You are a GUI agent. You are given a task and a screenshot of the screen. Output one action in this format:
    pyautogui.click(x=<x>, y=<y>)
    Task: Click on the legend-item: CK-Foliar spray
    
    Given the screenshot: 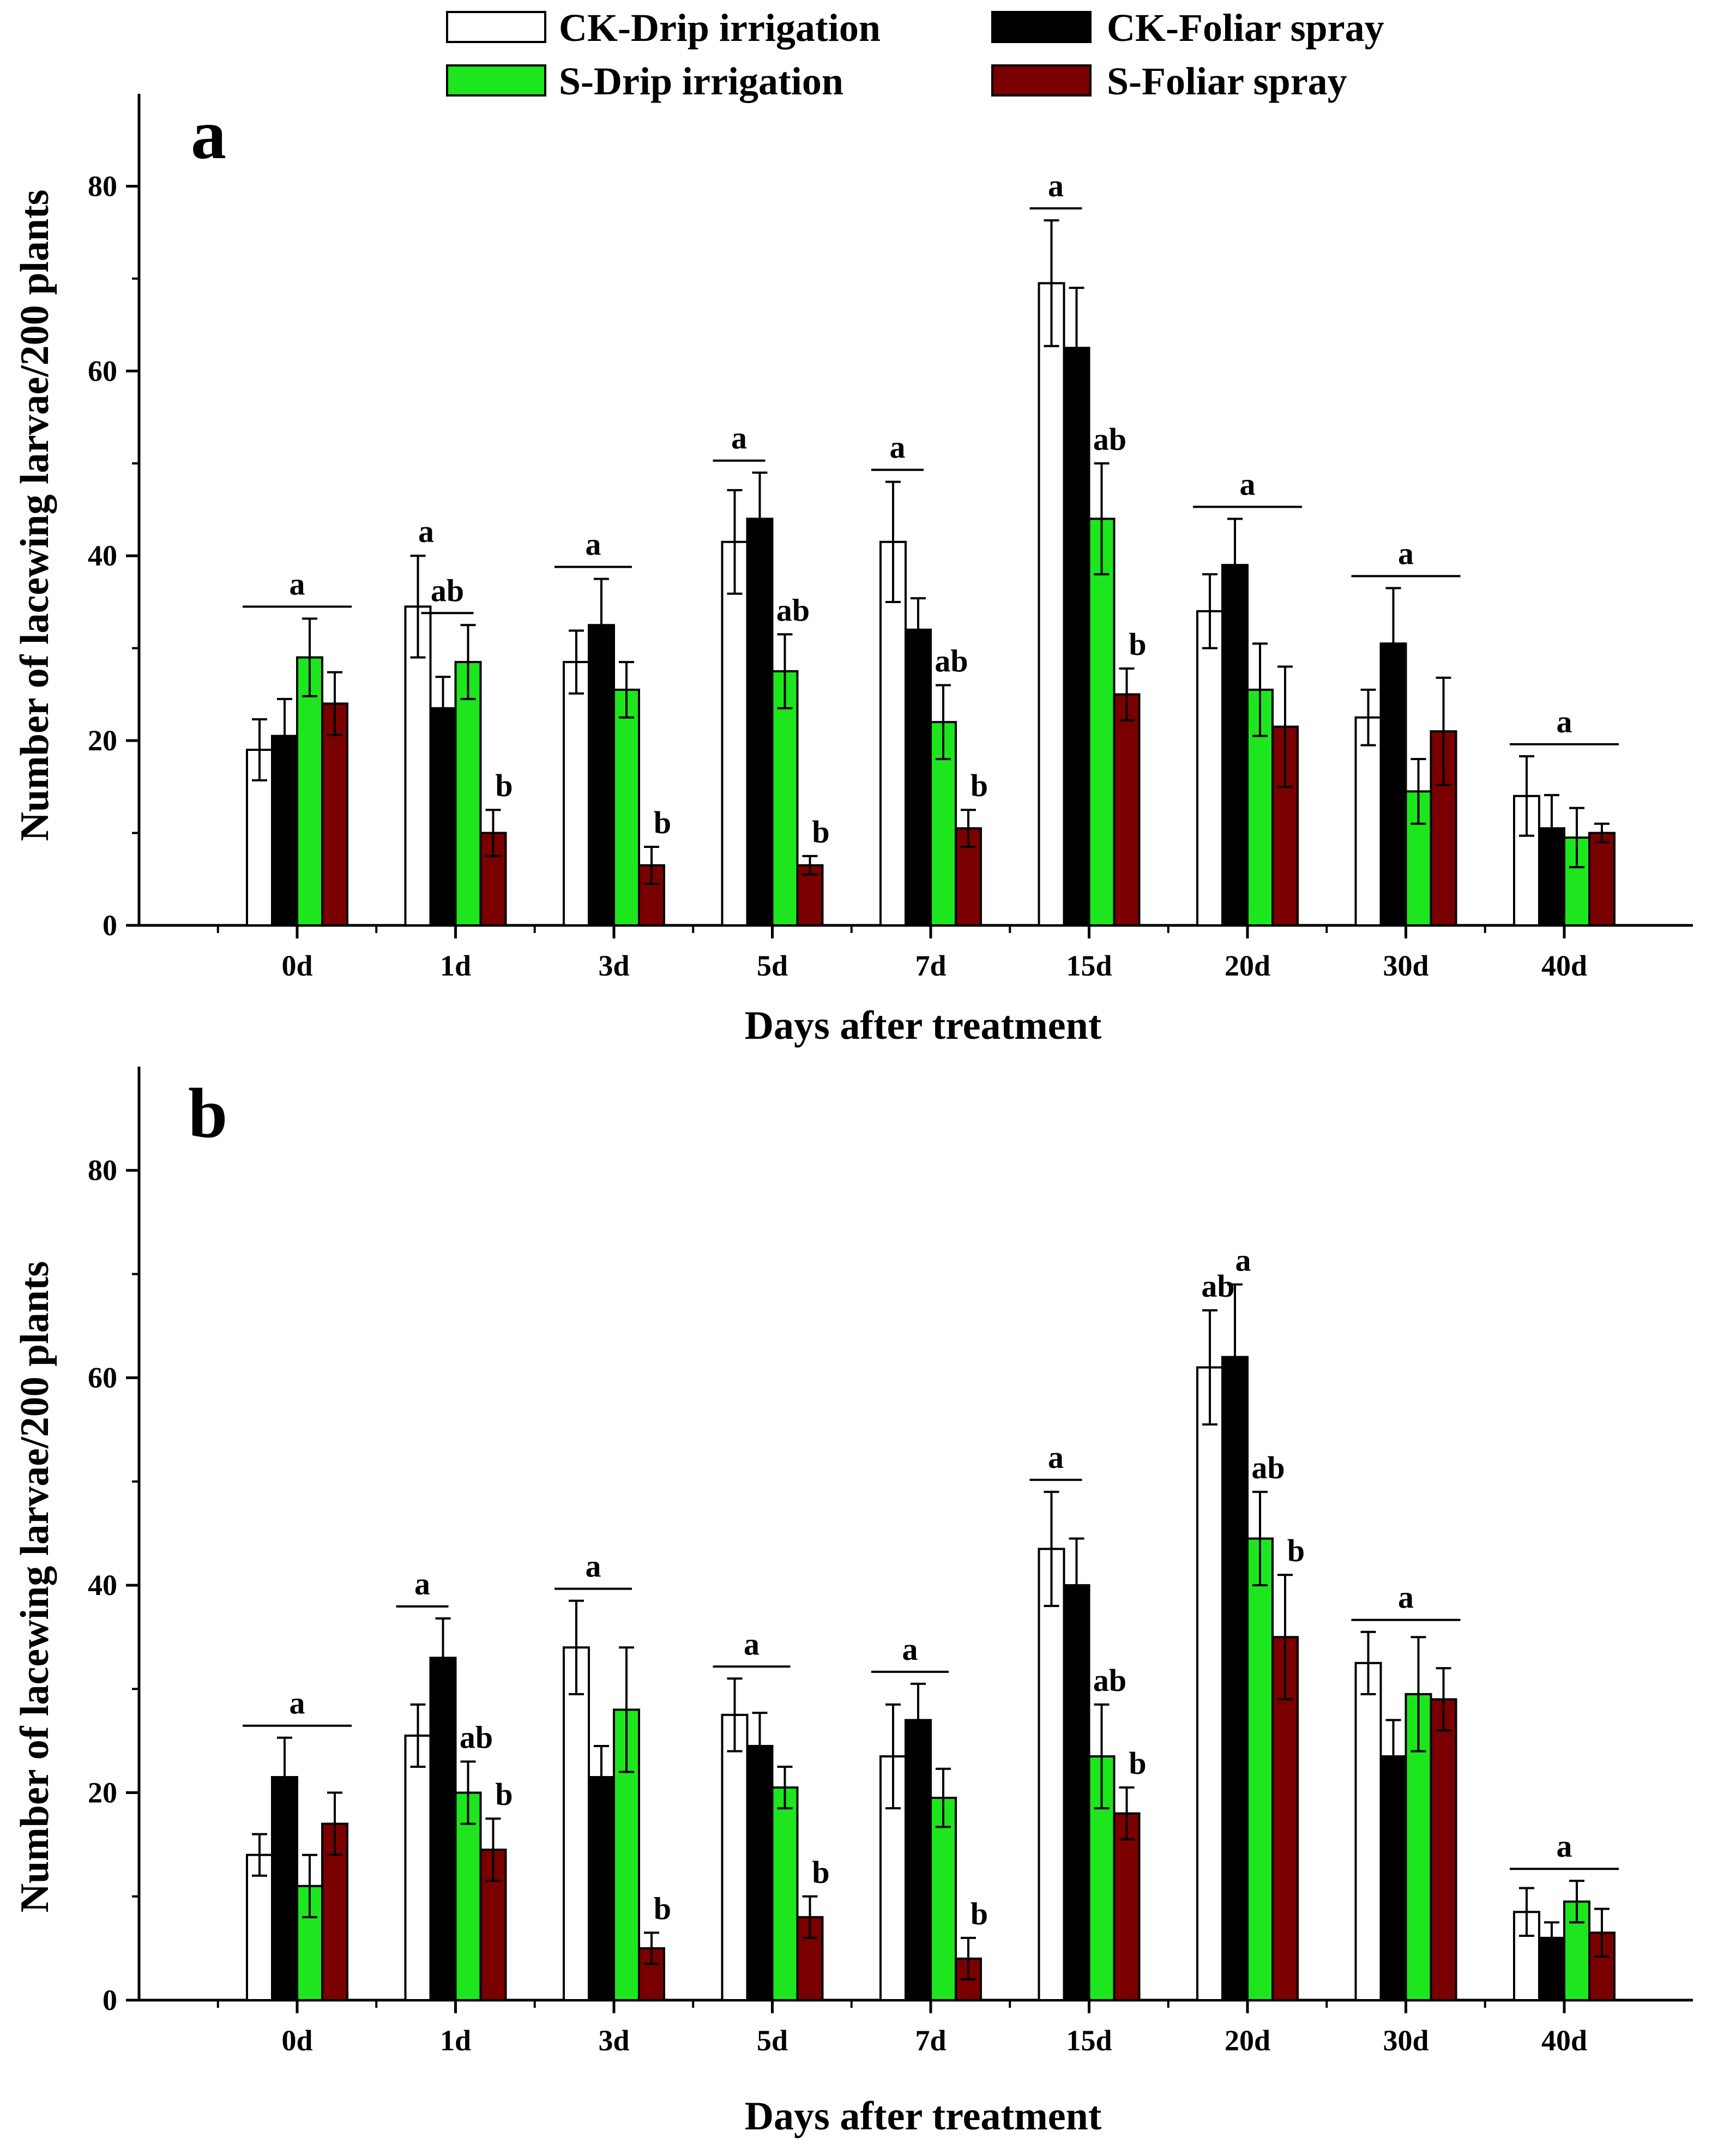 What is the action you would take?
    pyautogui.click(x=1187, y=28)
    